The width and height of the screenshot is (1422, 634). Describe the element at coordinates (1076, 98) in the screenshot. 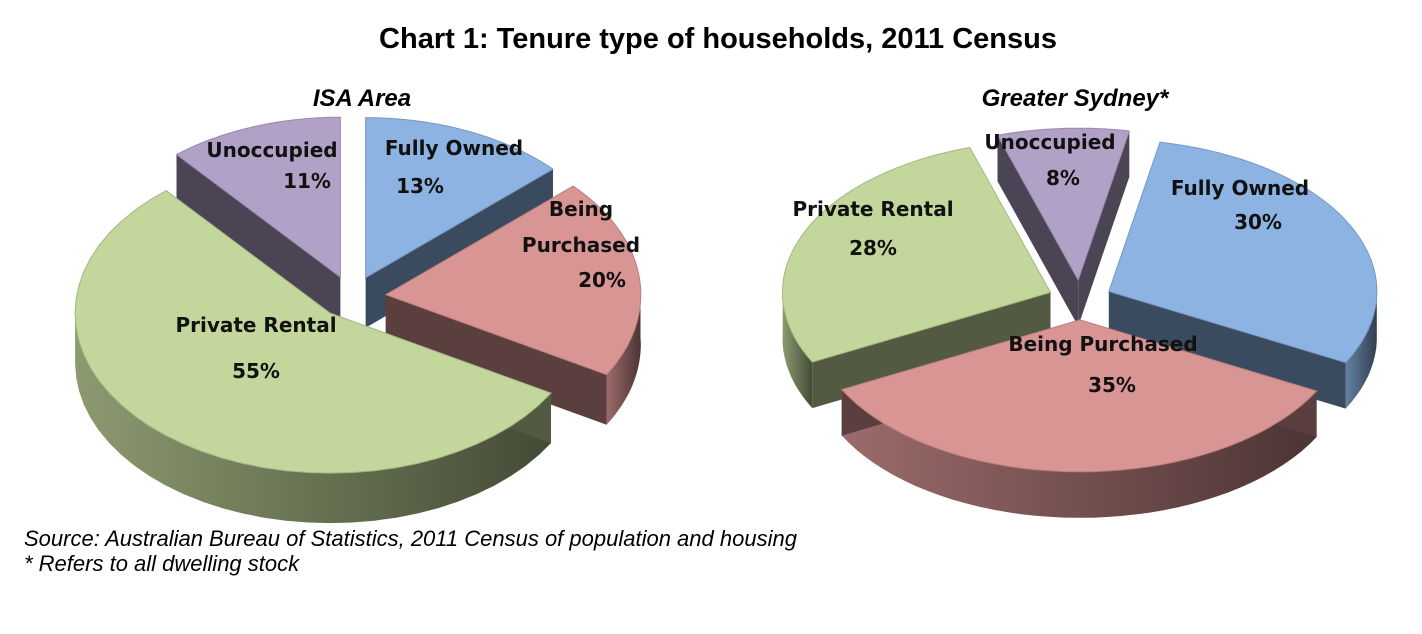

I see `pie-title-greater-sydney: Greater Sydney*` at that location.